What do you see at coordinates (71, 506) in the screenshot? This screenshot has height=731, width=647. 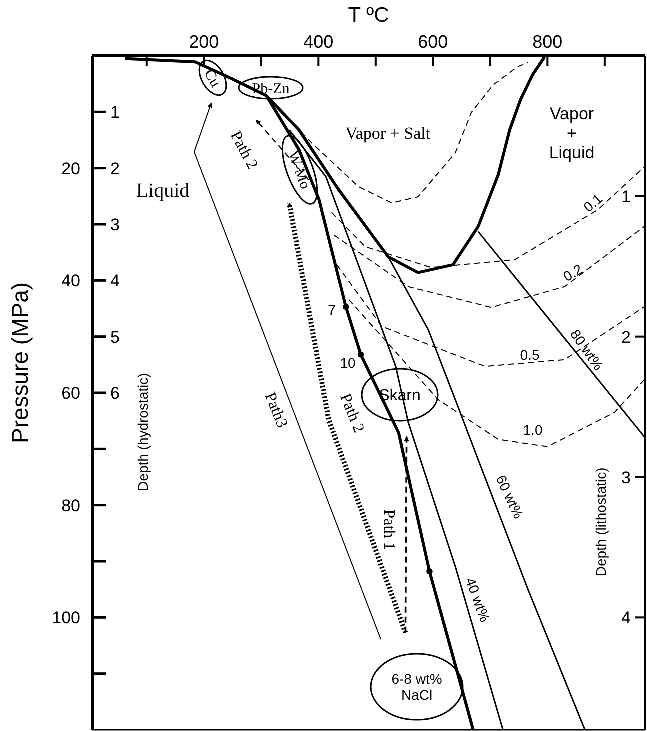 I see `y-tick-label: 80` at bounding box center [71, 506].